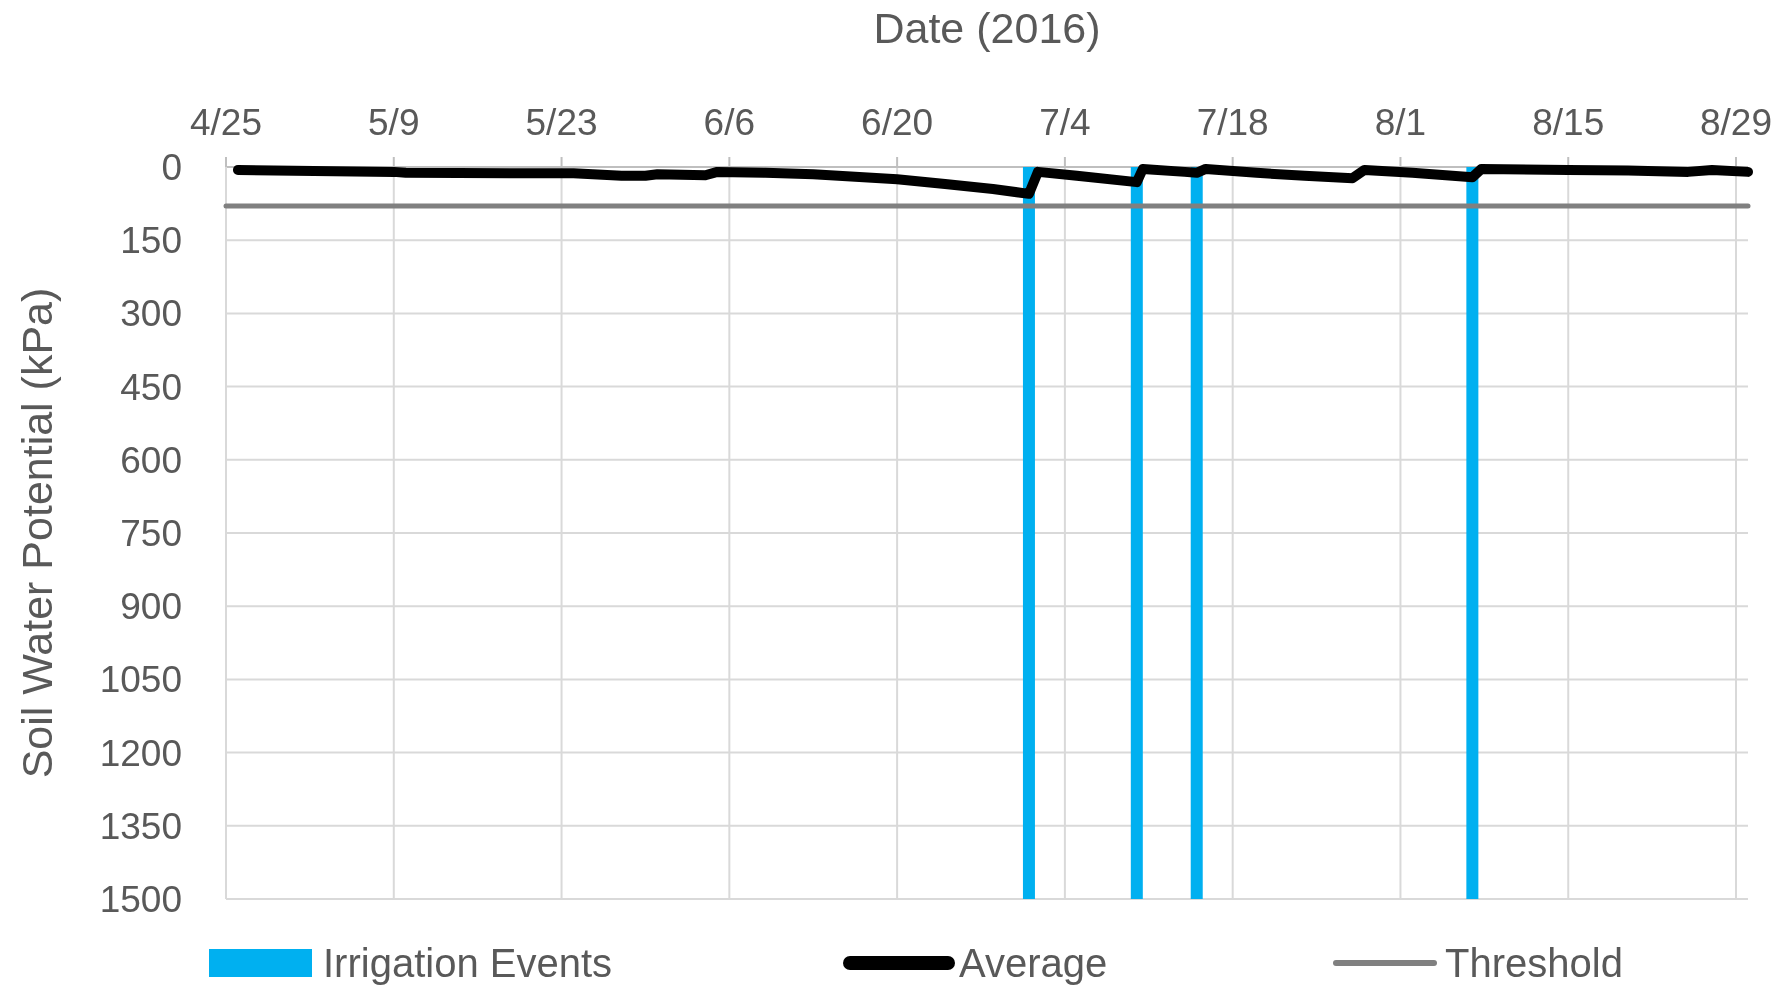 This screenshot has width=1791, height=987. What do you see at coordinates (1568, 122) in the screenshot?
I see `x-tick-label: 8/15` at bounding box center [1568, 122].